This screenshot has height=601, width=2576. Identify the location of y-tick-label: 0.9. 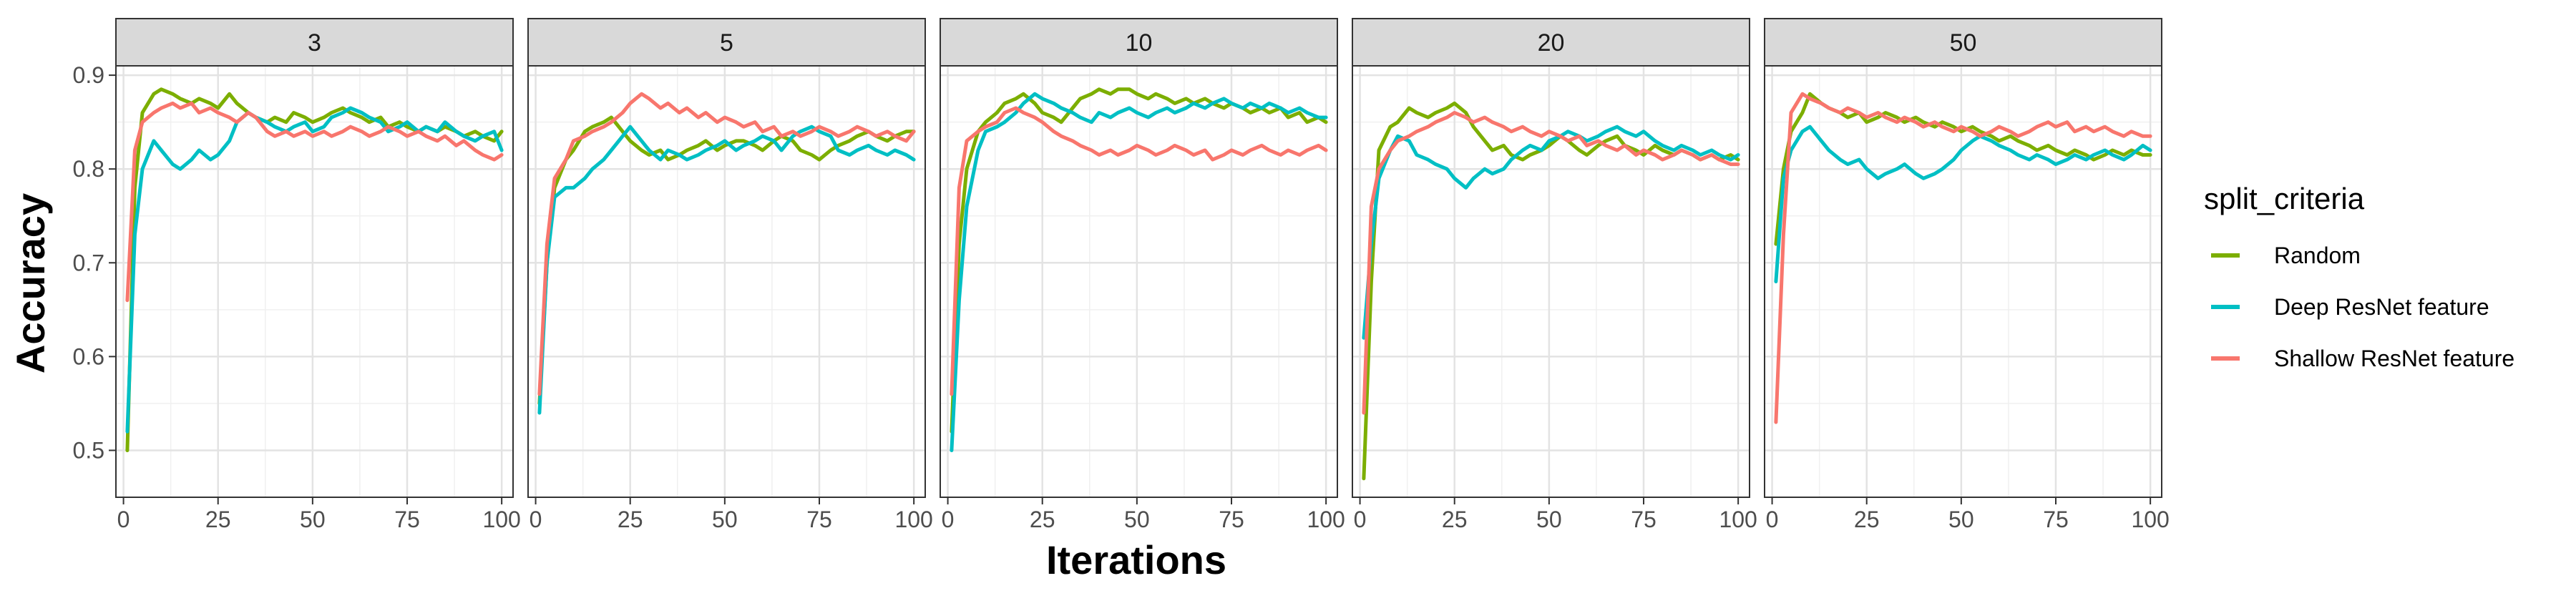
(88, 75).